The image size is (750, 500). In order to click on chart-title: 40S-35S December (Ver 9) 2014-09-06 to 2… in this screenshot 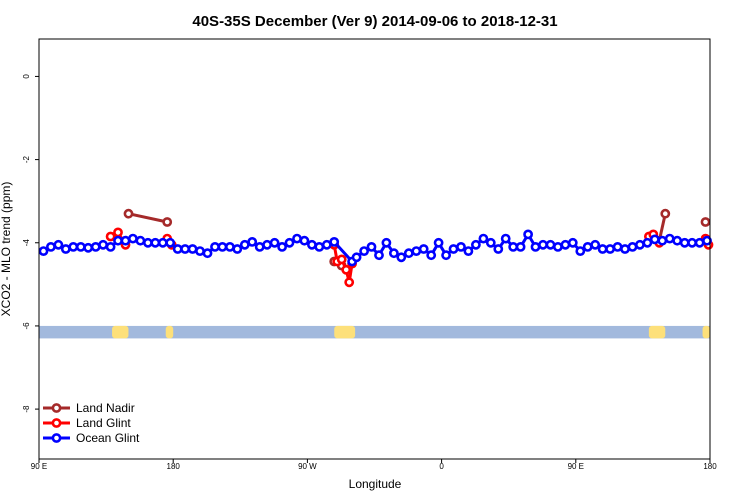, I will do `click(374, 21)`.